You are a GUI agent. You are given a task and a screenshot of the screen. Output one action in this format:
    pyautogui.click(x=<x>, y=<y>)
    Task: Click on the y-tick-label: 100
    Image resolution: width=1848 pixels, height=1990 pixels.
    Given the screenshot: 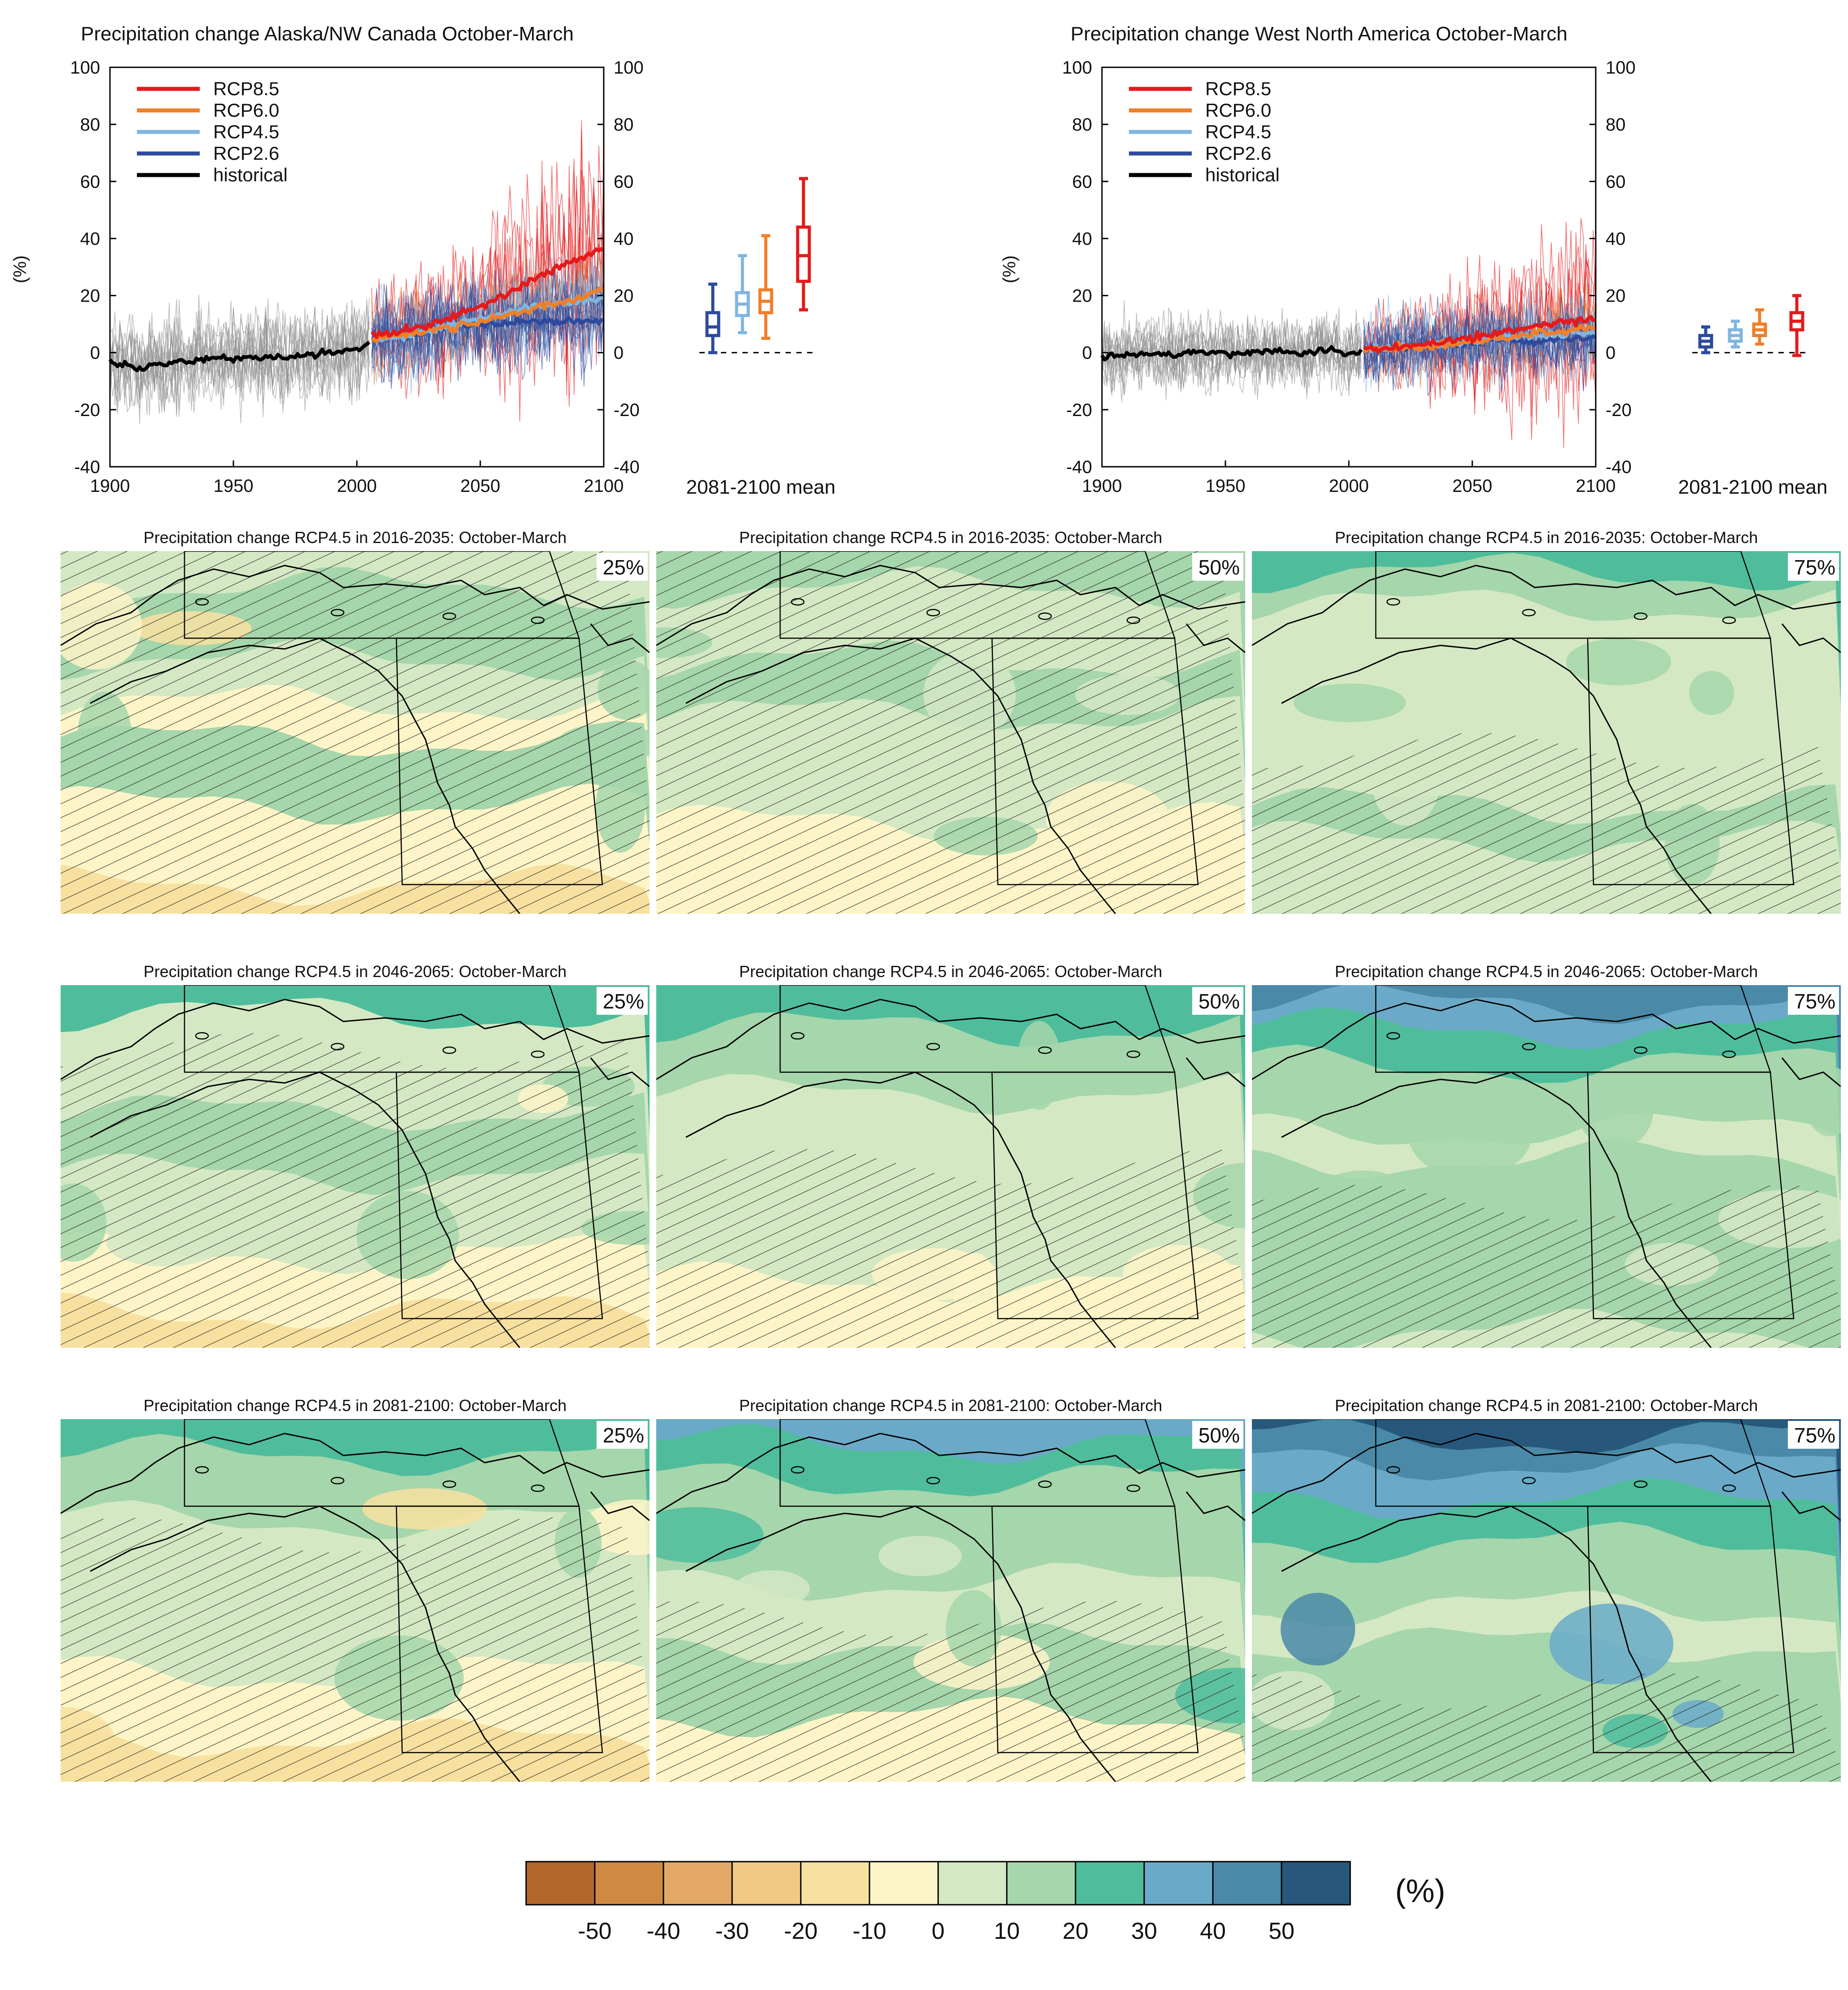 What is the action you would take?
    pyautogui.click(x=85, y=68)
    